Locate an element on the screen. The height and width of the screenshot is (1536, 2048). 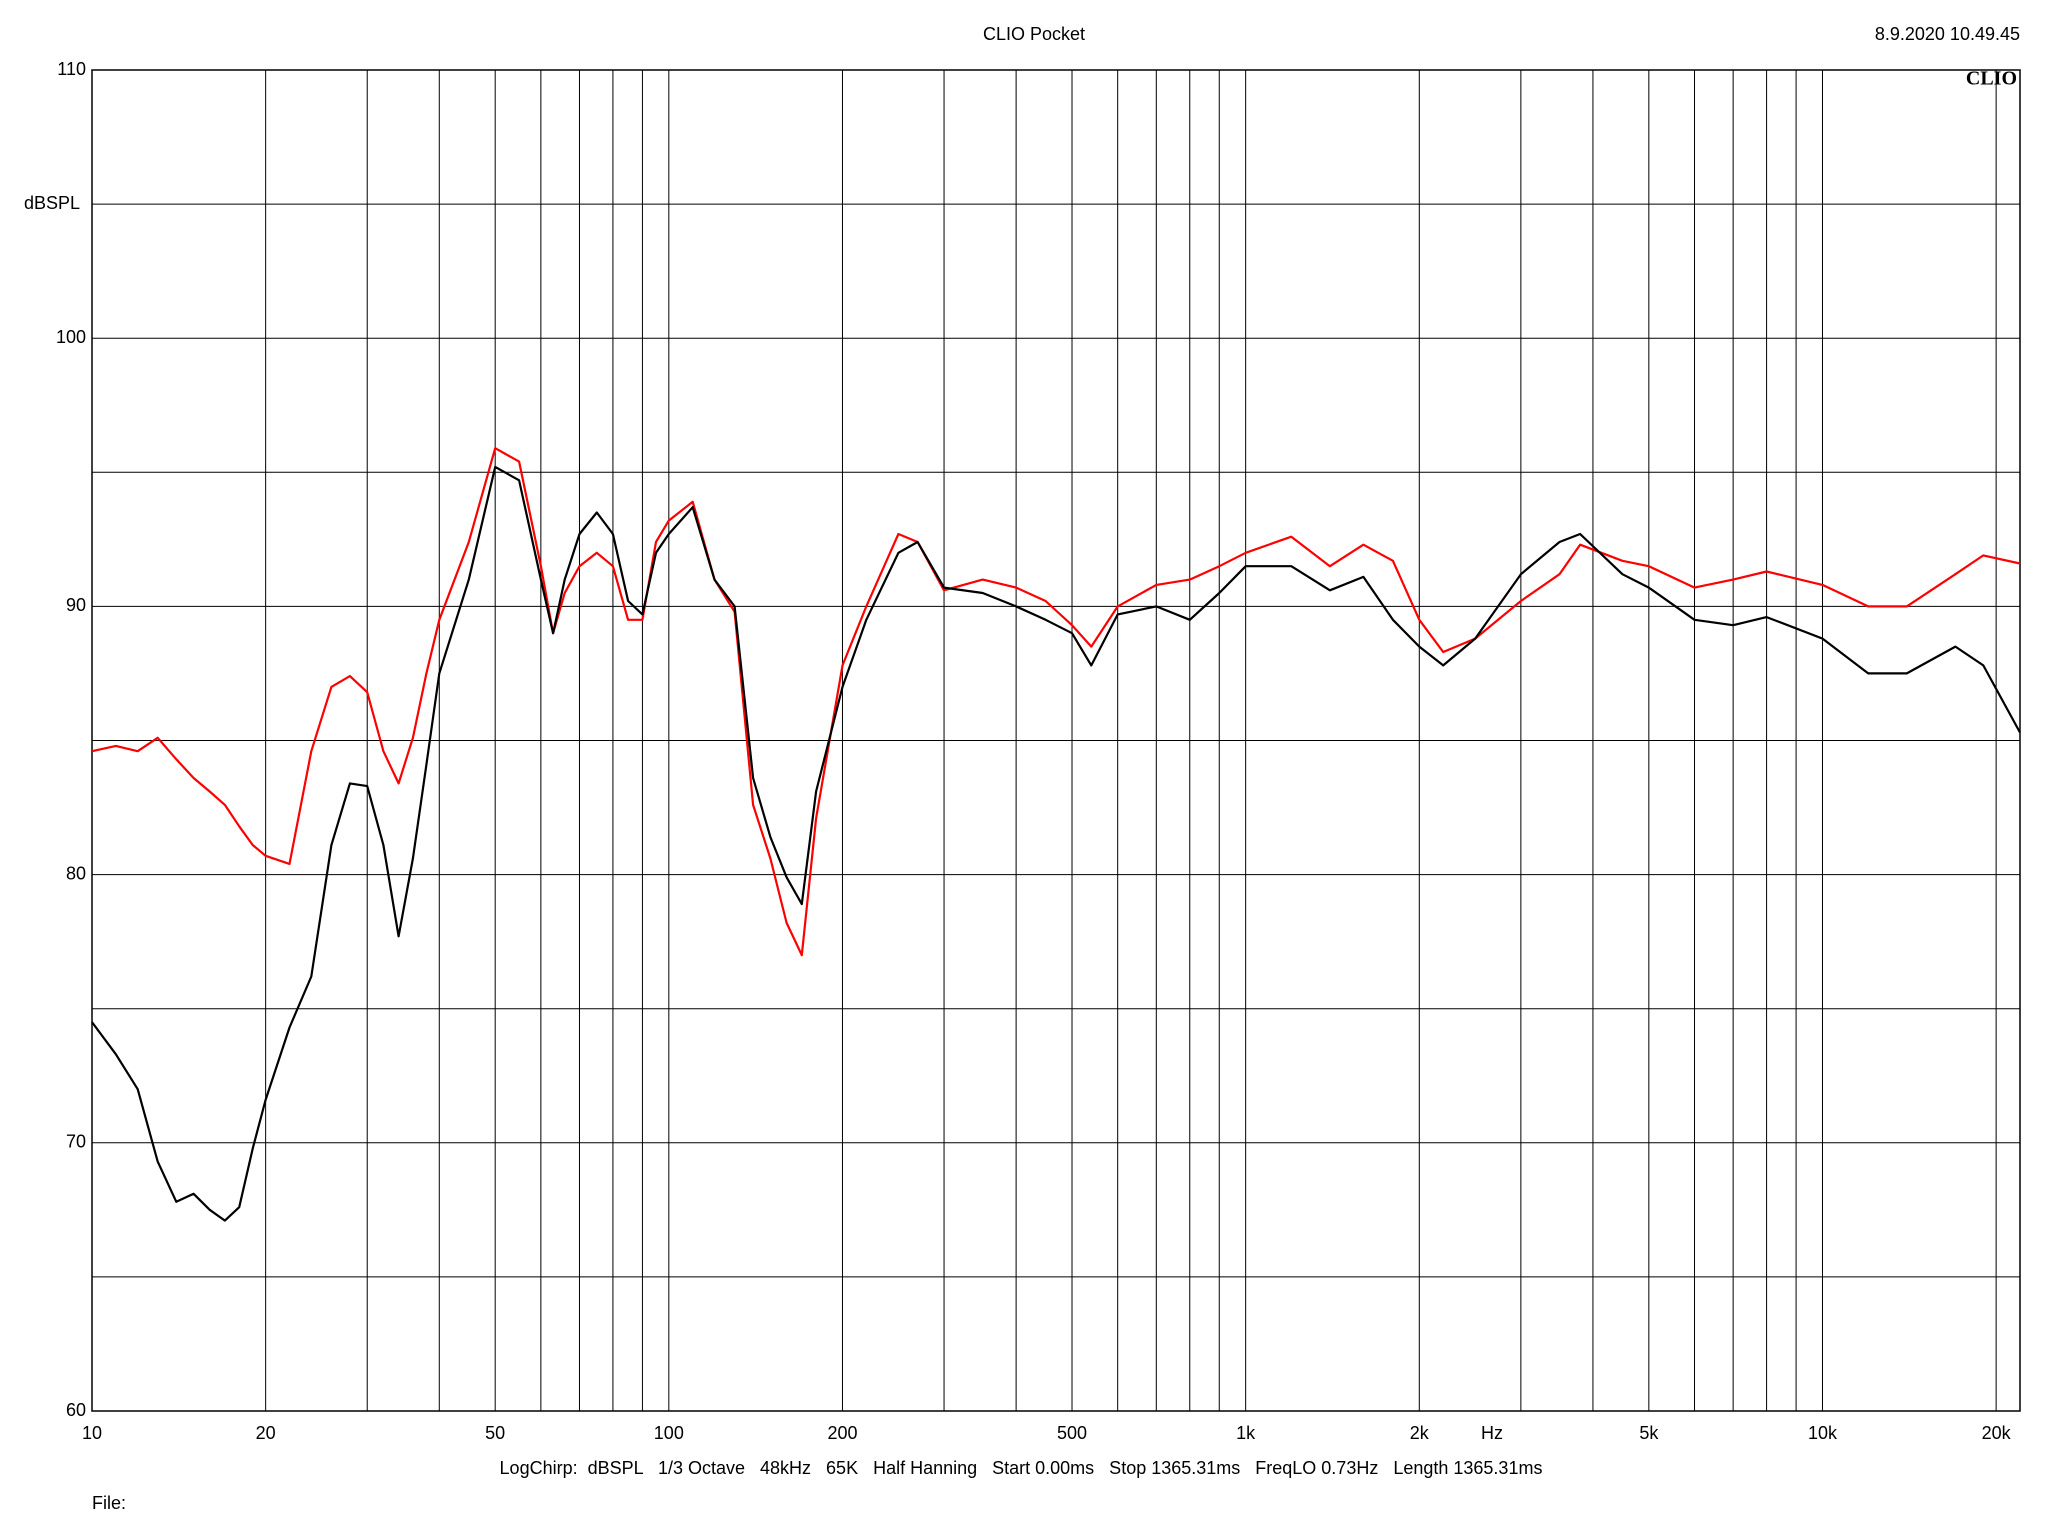
x-tick-label: 500 is located at coordinates (1072, 1433).